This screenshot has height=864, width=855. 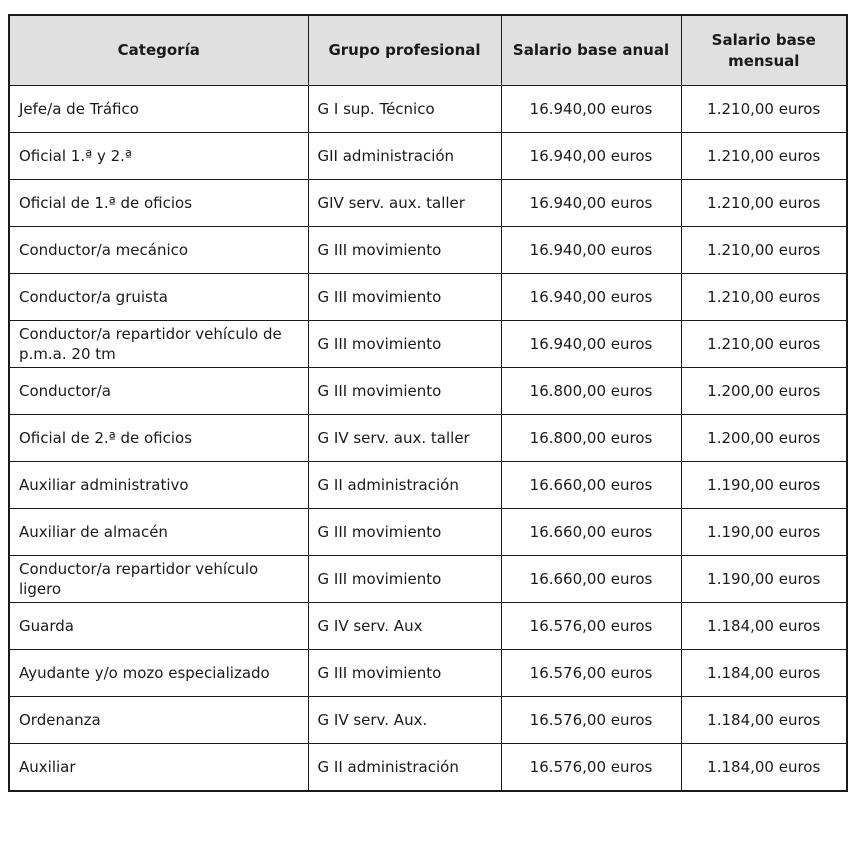 I want to click on column-header-anual: Salario base anual, so click(x=591, y=50).